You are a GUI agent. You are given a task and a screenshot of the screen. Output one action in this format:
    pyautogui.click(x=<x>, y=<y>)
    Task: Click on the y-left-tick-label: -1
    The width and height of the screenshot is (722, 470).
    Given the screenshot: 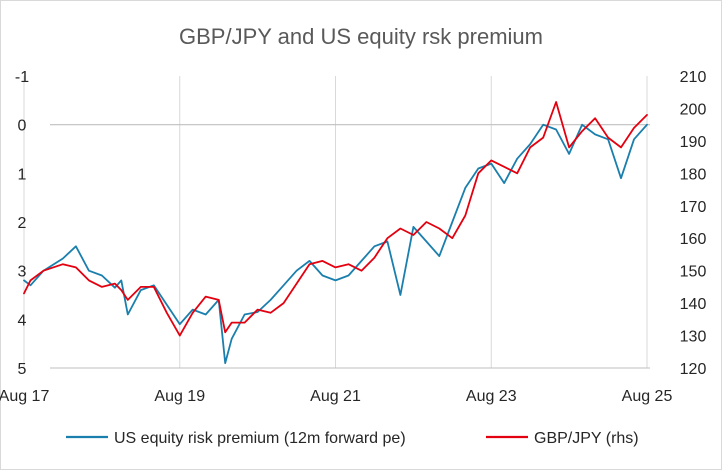 What is the action you would take?
    pyautogui.click(x=22, y=77)
    